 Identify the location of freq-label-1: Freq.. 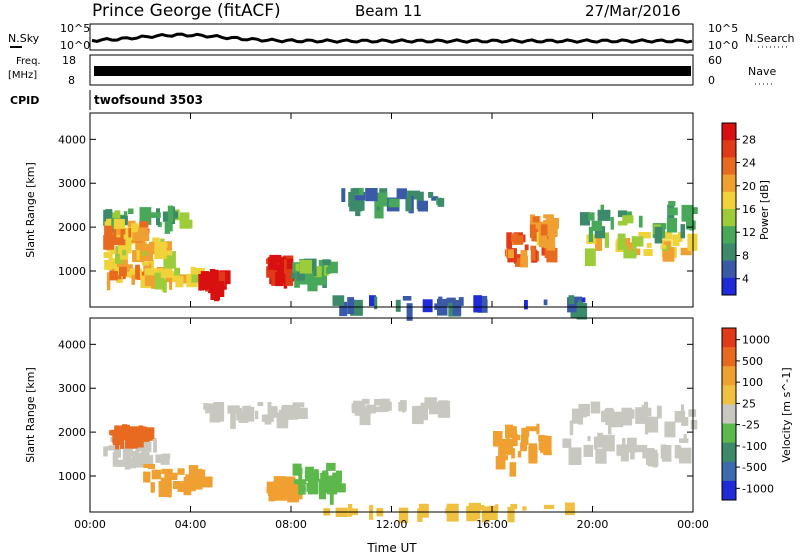
(28, 61).